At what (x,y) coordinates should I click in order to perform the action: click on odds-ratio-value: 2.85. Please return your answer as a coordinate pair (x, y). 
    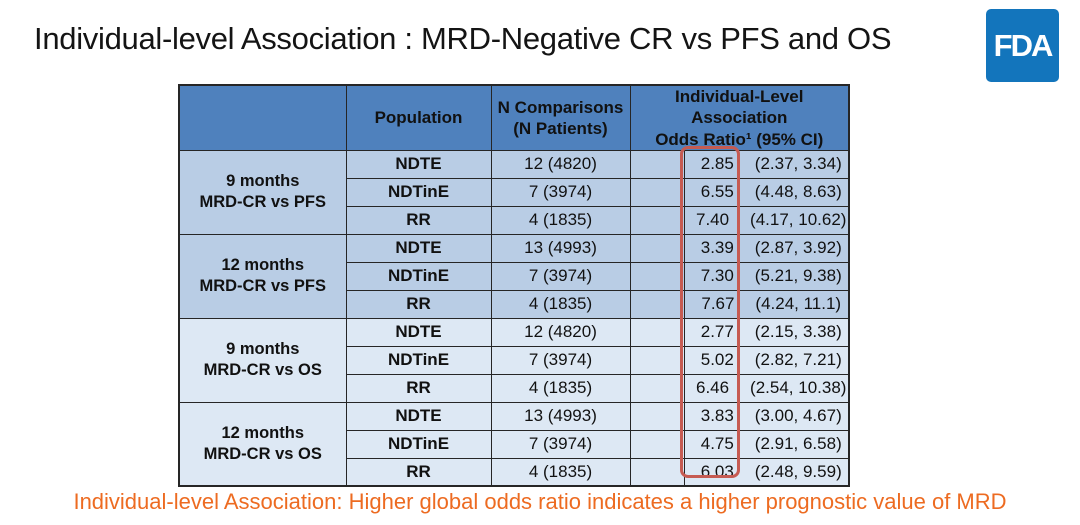
    Looking at the image, I should click on (717, 164).